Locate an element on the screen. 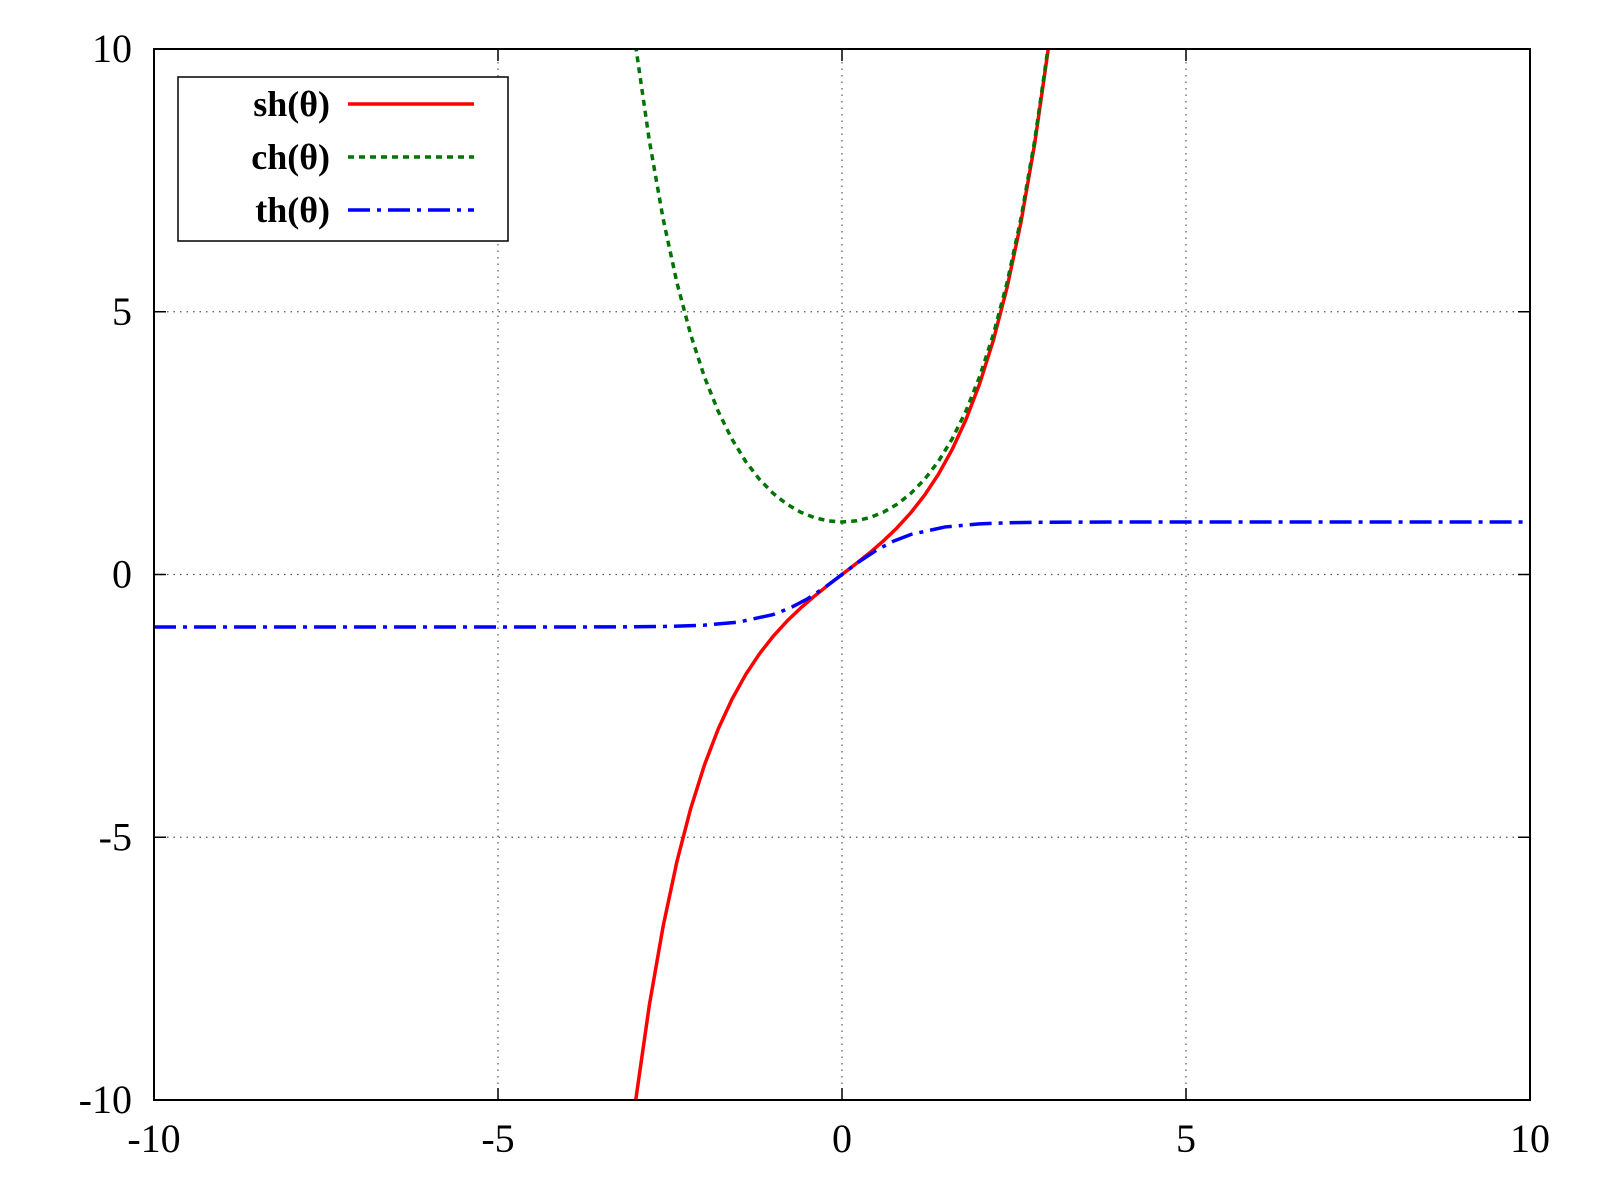  x-axis-tick-labels: -10 -5 0 5 10 is located at coordinates (838, 1138).